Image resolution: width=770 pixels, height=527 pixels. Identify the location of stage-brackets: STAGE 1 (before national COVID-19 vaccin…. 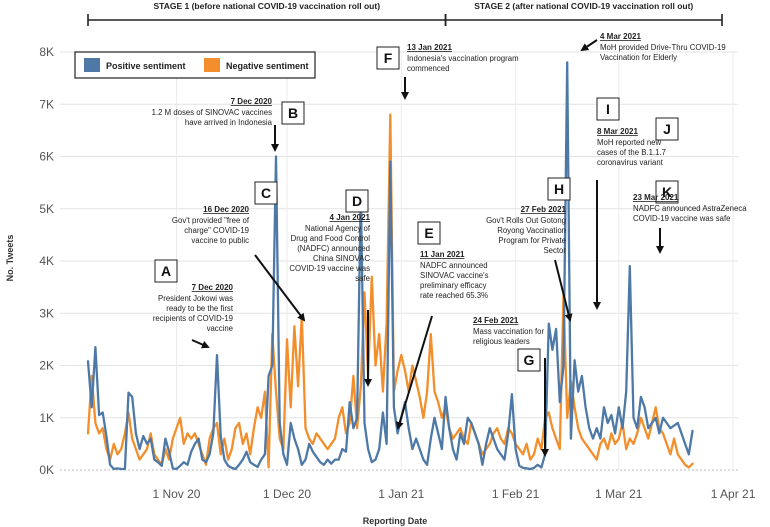
(405, 13).